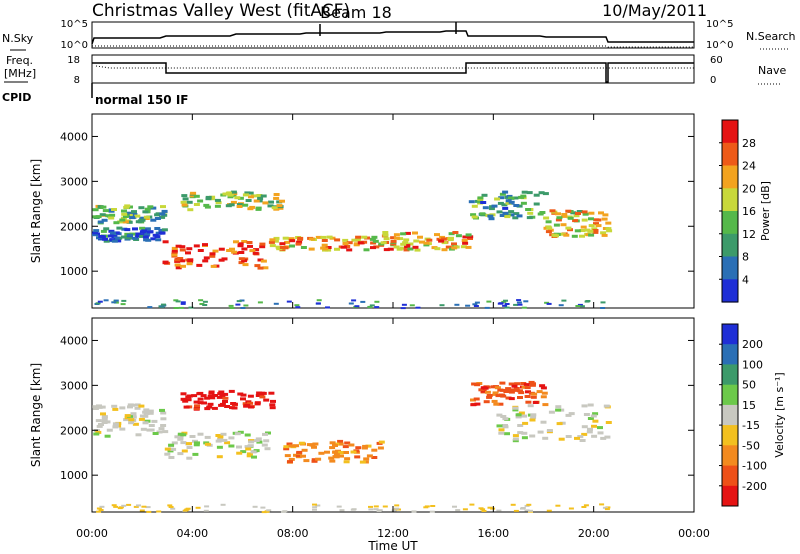  Describe the element at coordinates (392, 37) in the screenshot. I see `nsky-trace` at that location.